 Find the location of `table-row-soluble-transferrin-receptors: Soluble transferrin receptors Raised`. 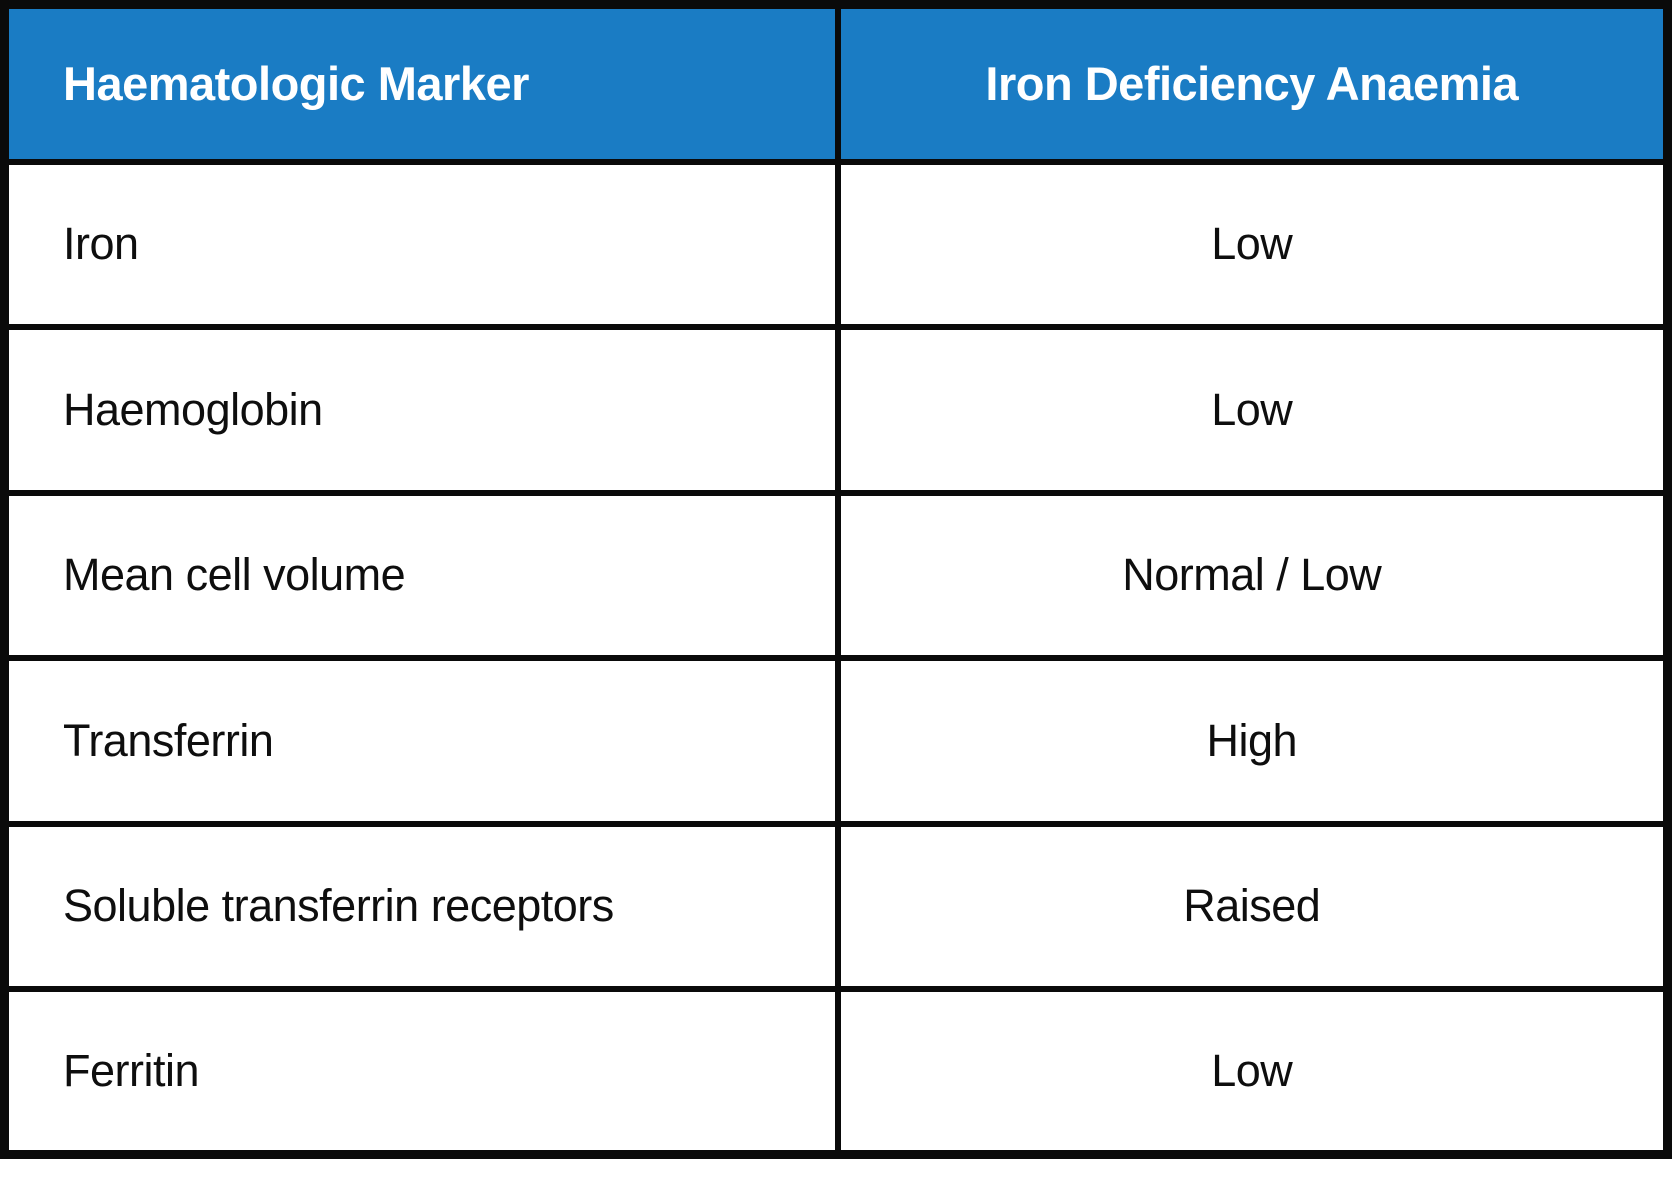

table-row-soluble-transferrin-receptors: Soluble transferrin receptors Raised is located at coordinates (836, 906).